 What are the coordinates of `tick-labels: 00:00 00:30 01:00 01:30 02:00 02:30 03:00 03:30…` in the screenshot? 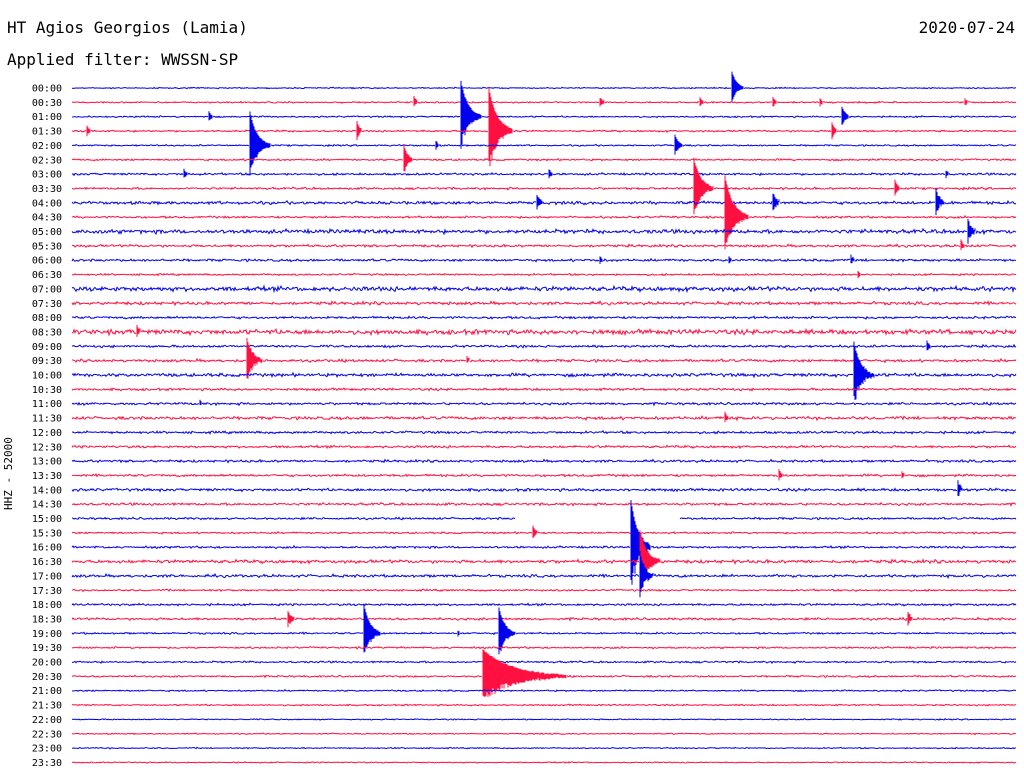 It's located at (47, 426).